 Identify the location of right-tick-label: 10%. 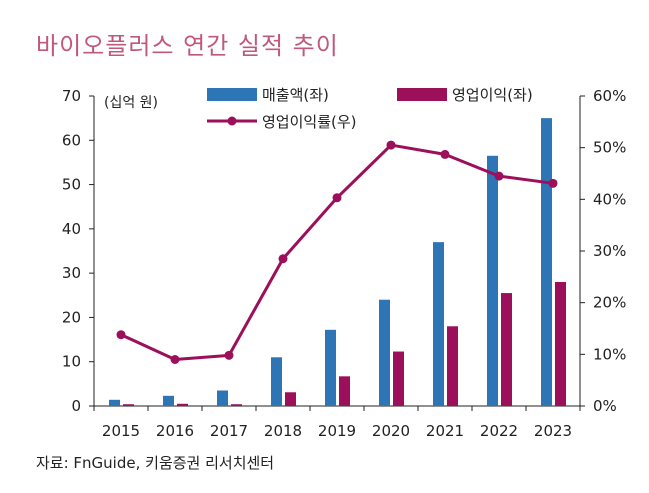
(609, 354).